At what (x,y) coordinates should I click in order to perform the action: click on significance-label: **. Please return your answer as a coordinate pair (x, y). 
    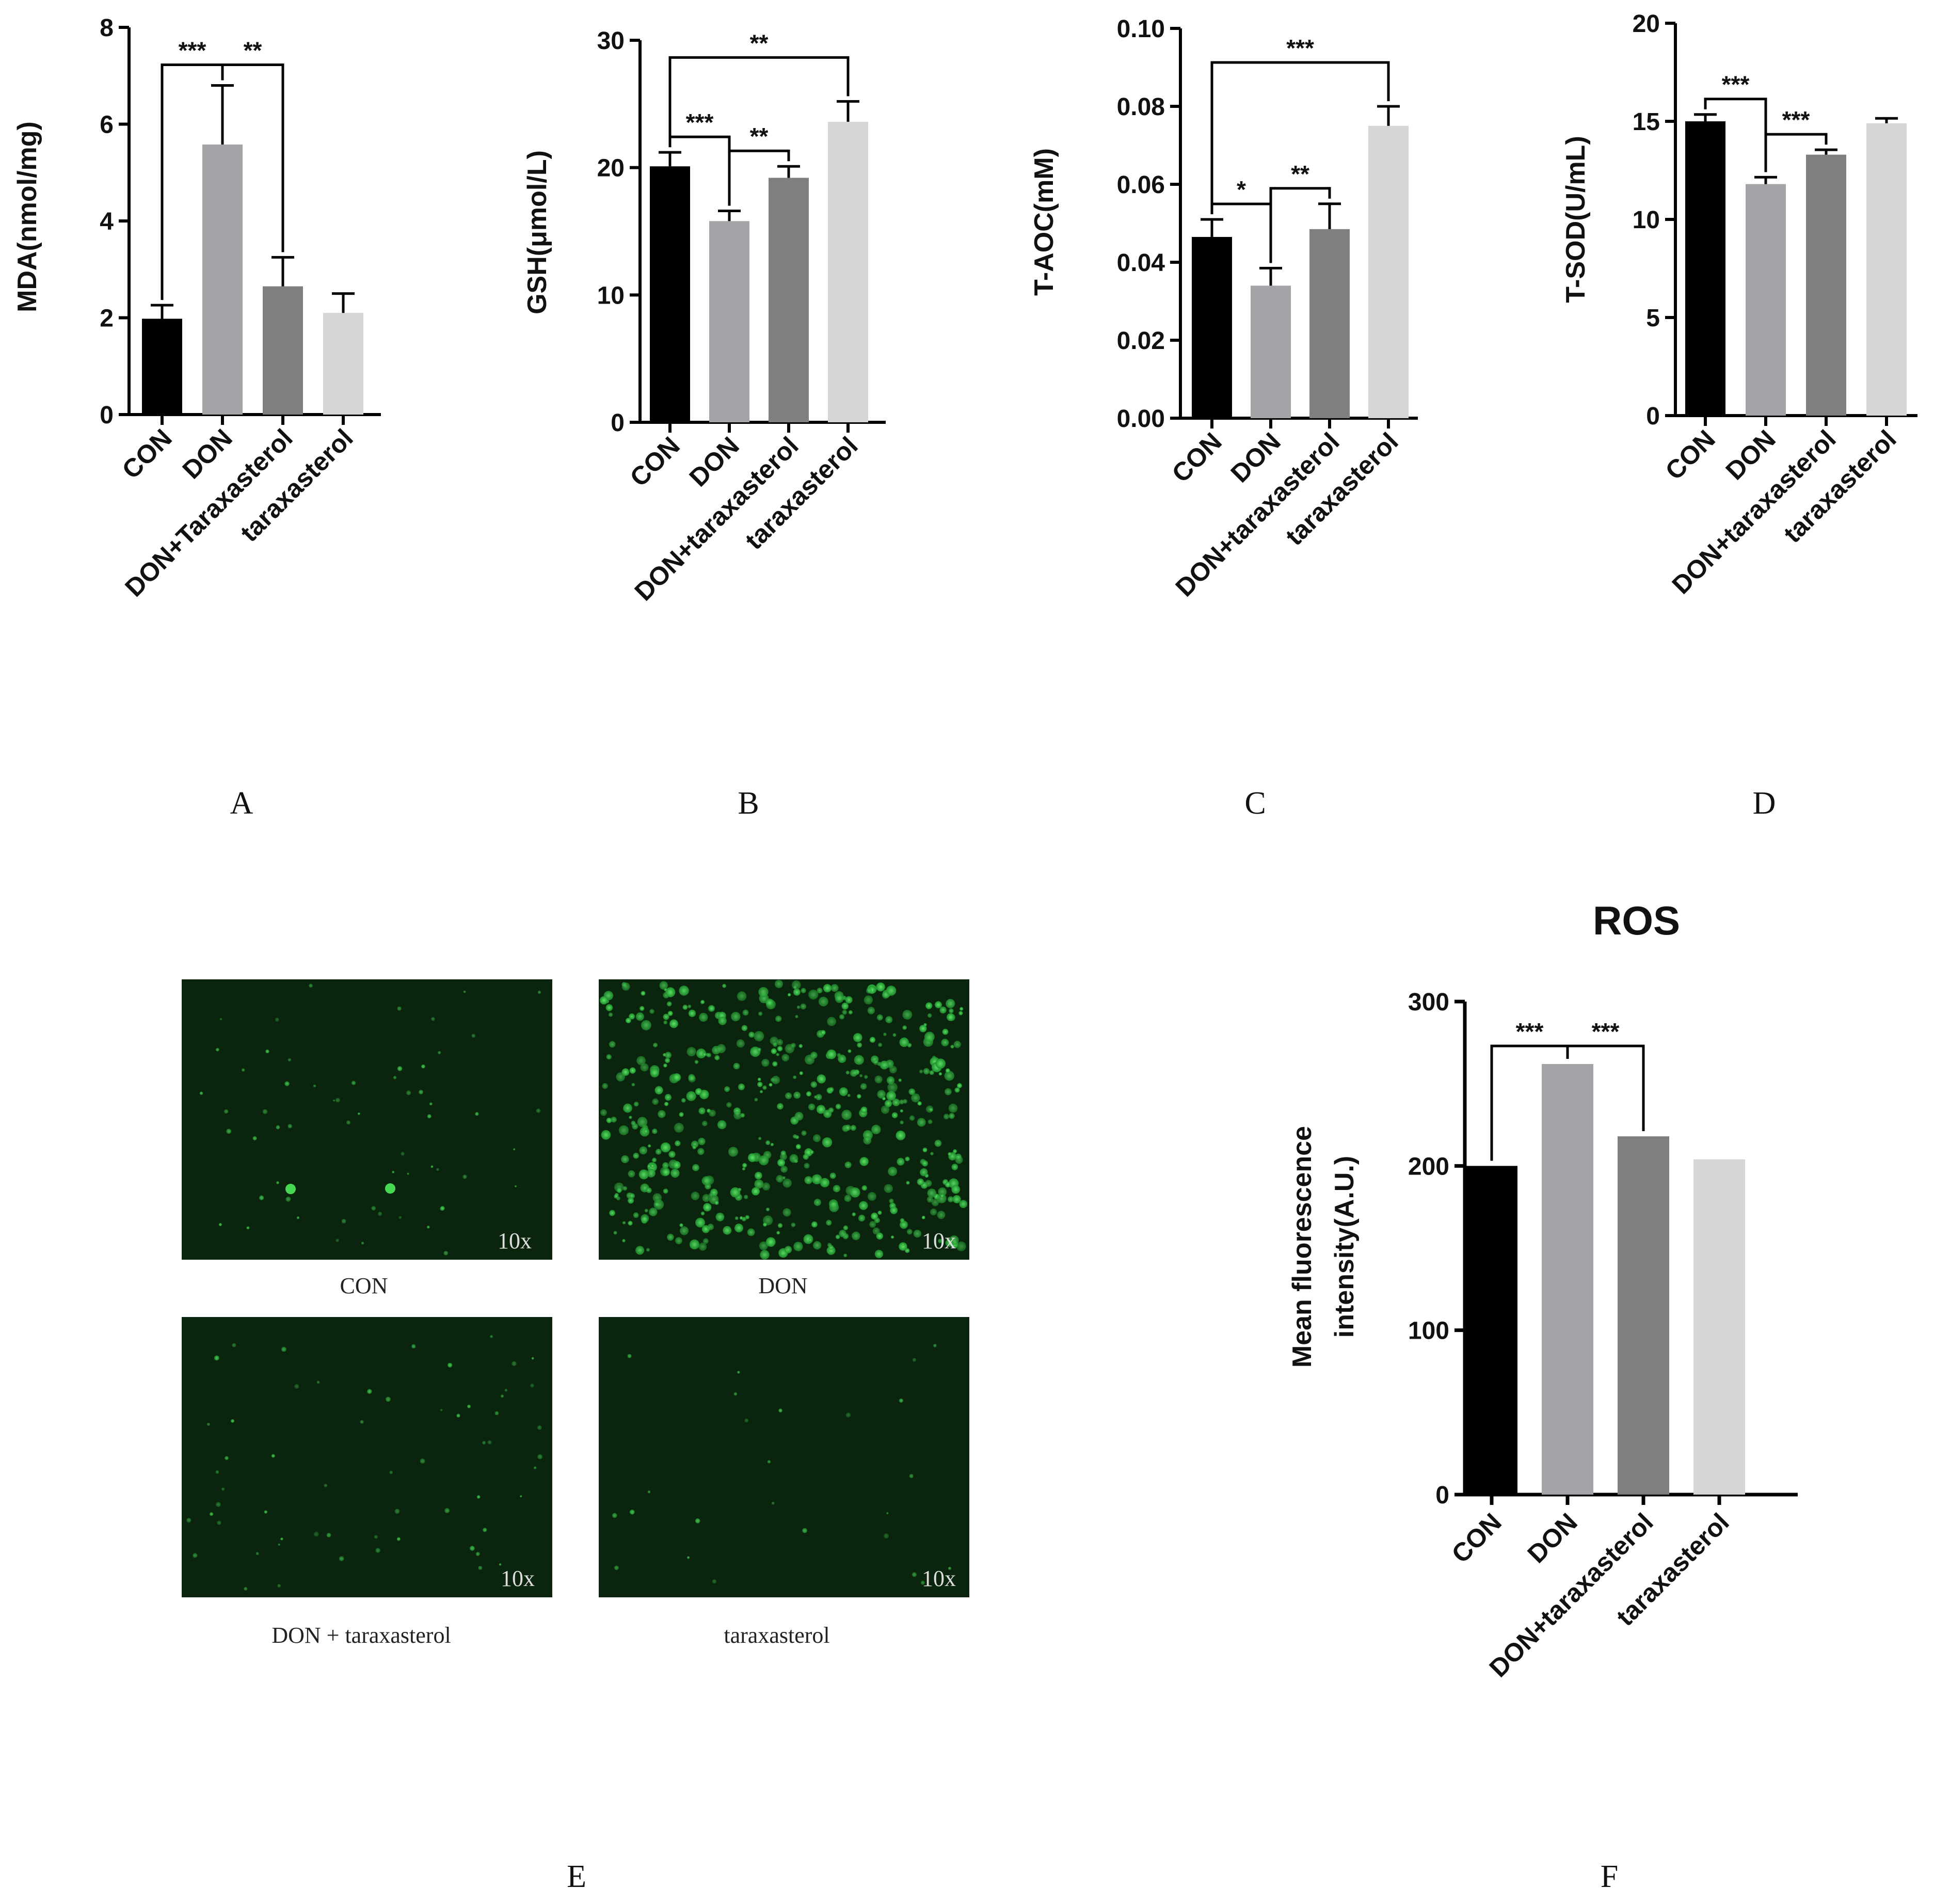
    Looking at the image, I should click on (253, 51).